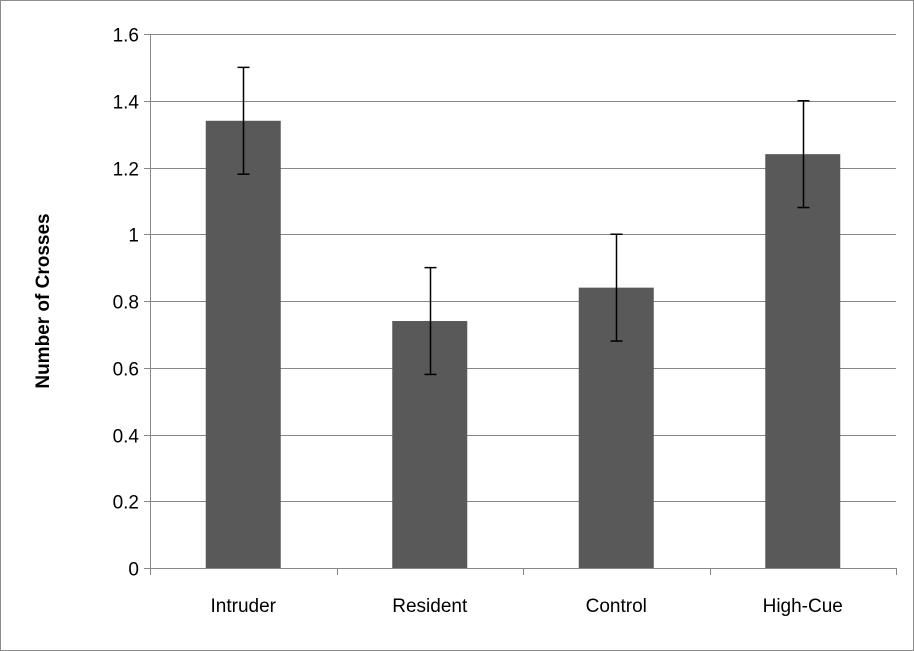 The width and height of the screenshot is (914, 651). What do you see at coordinates (133, 570) in the screenshot?
I see `y-tick-label: 0` at bounding box center [133, 570].